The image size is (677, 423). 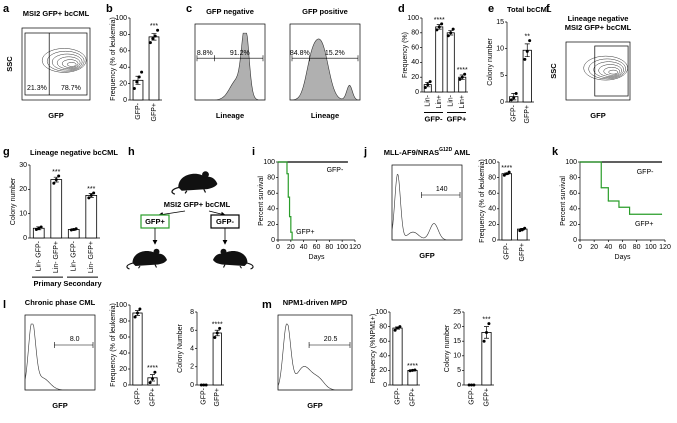 What do you see at coordinates (325, 11) in the screenshot?
I see `chart-title: GFP positive` at bounding box center [325, 11].